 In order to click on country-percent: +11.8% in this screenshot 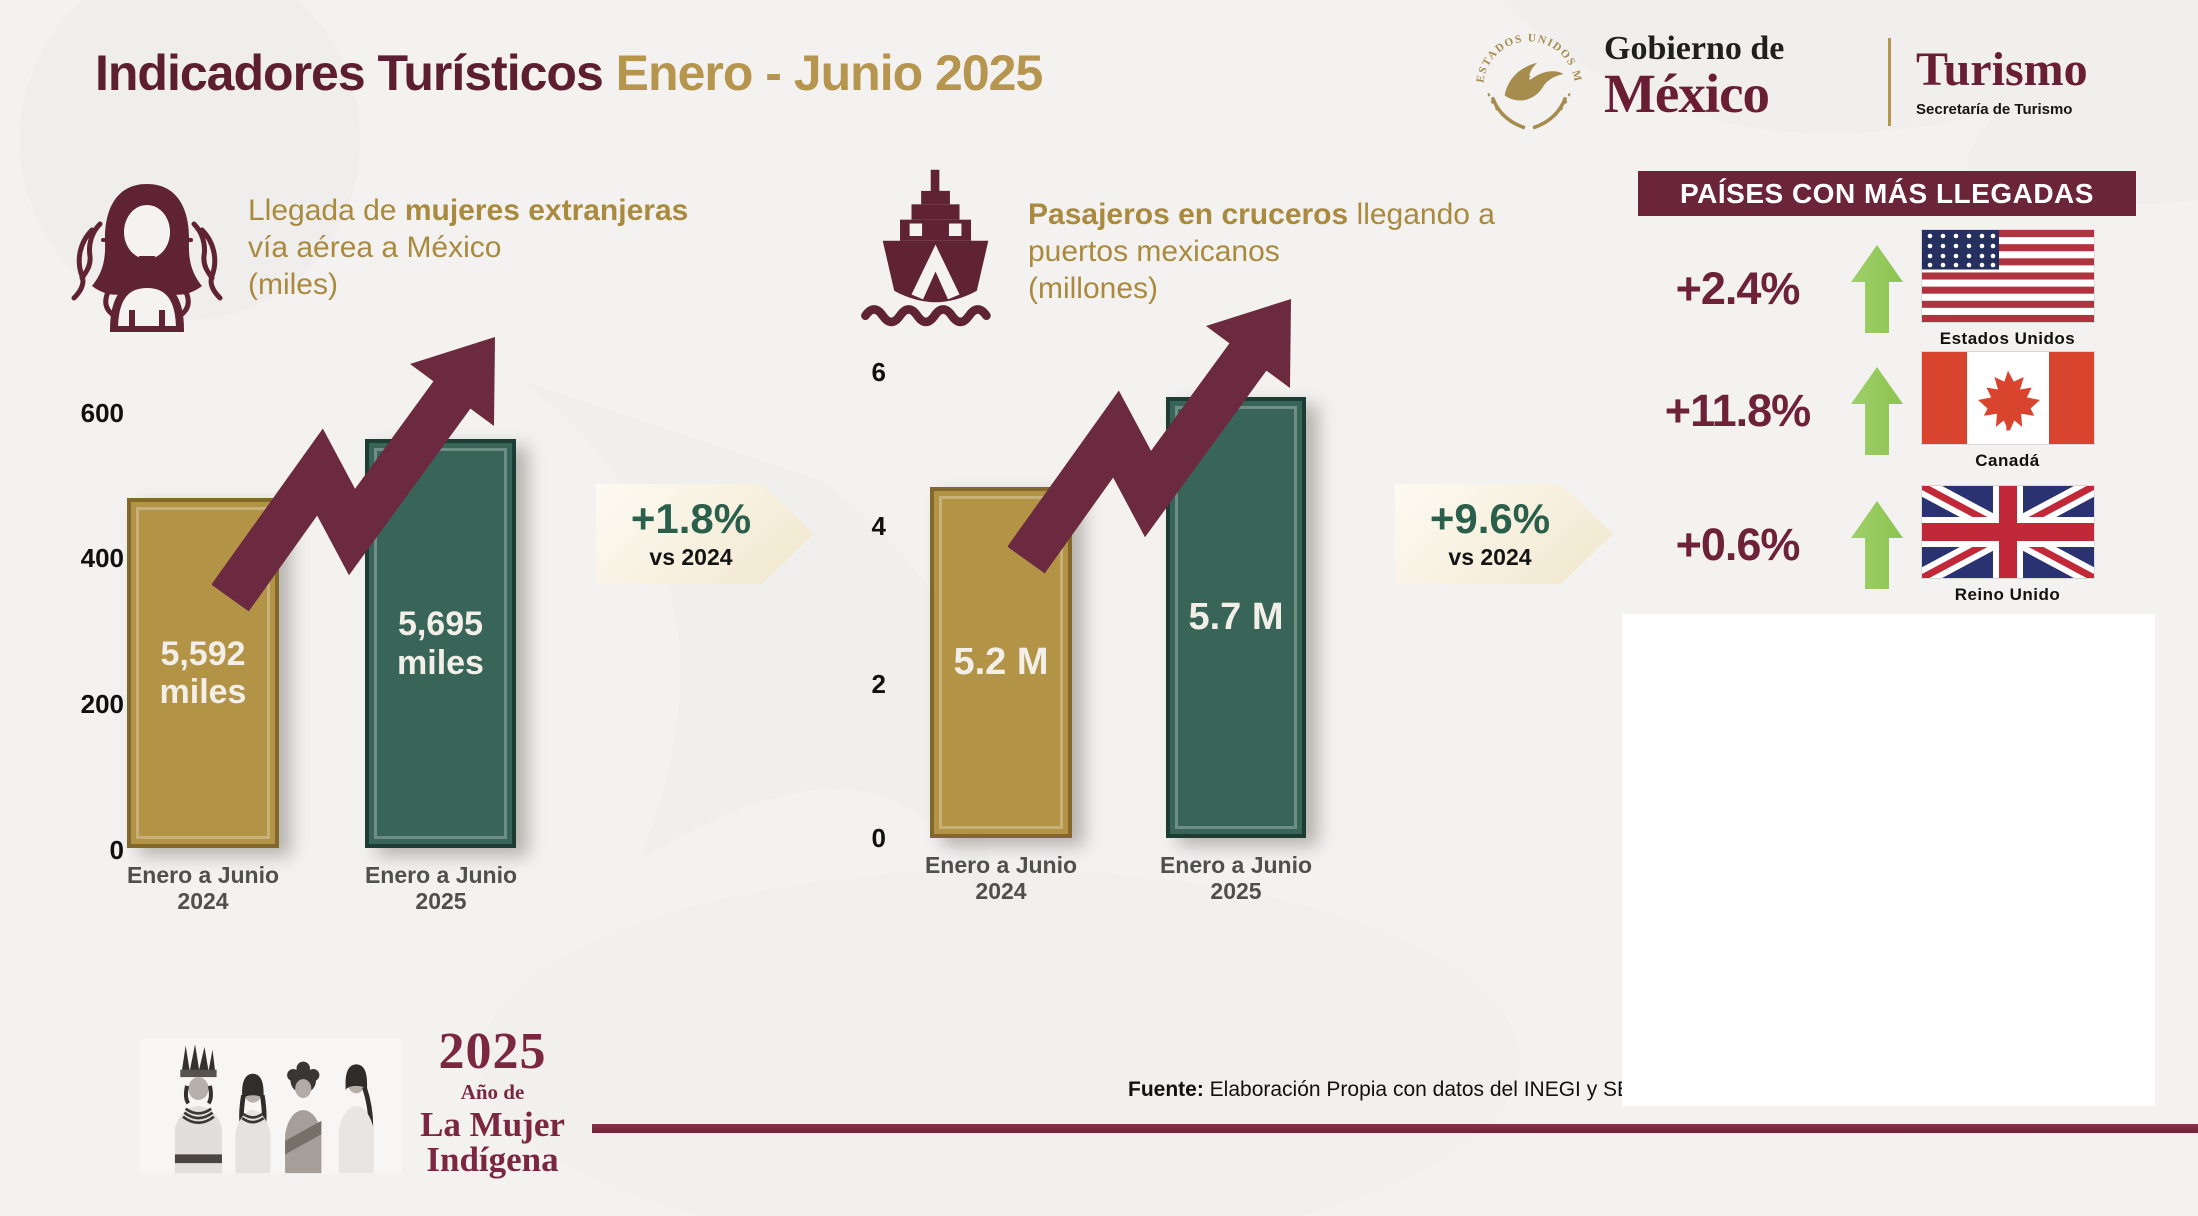, I will do `click(1737, 410)`.